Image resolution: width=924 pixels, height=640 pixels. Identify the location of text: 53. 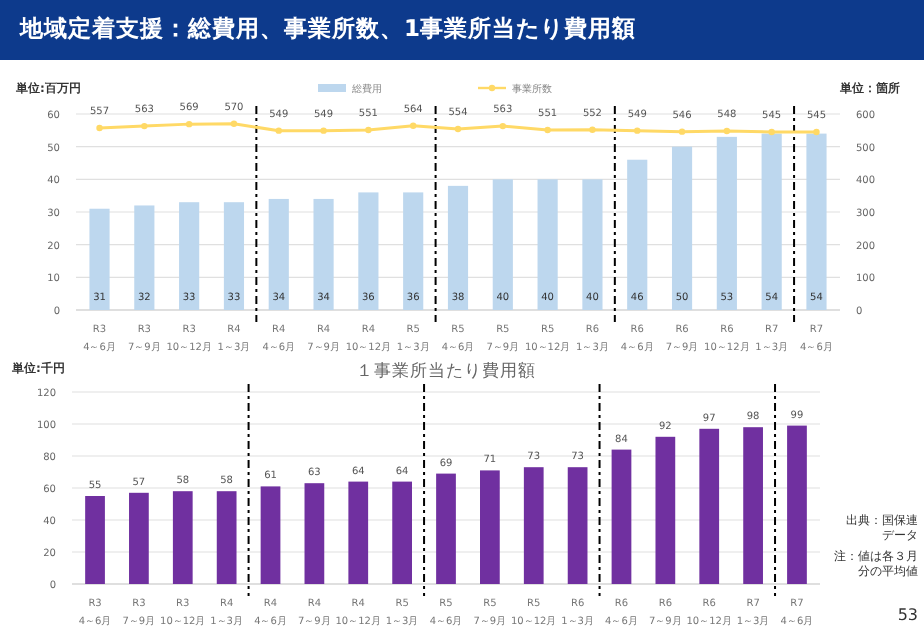
(907, 615).